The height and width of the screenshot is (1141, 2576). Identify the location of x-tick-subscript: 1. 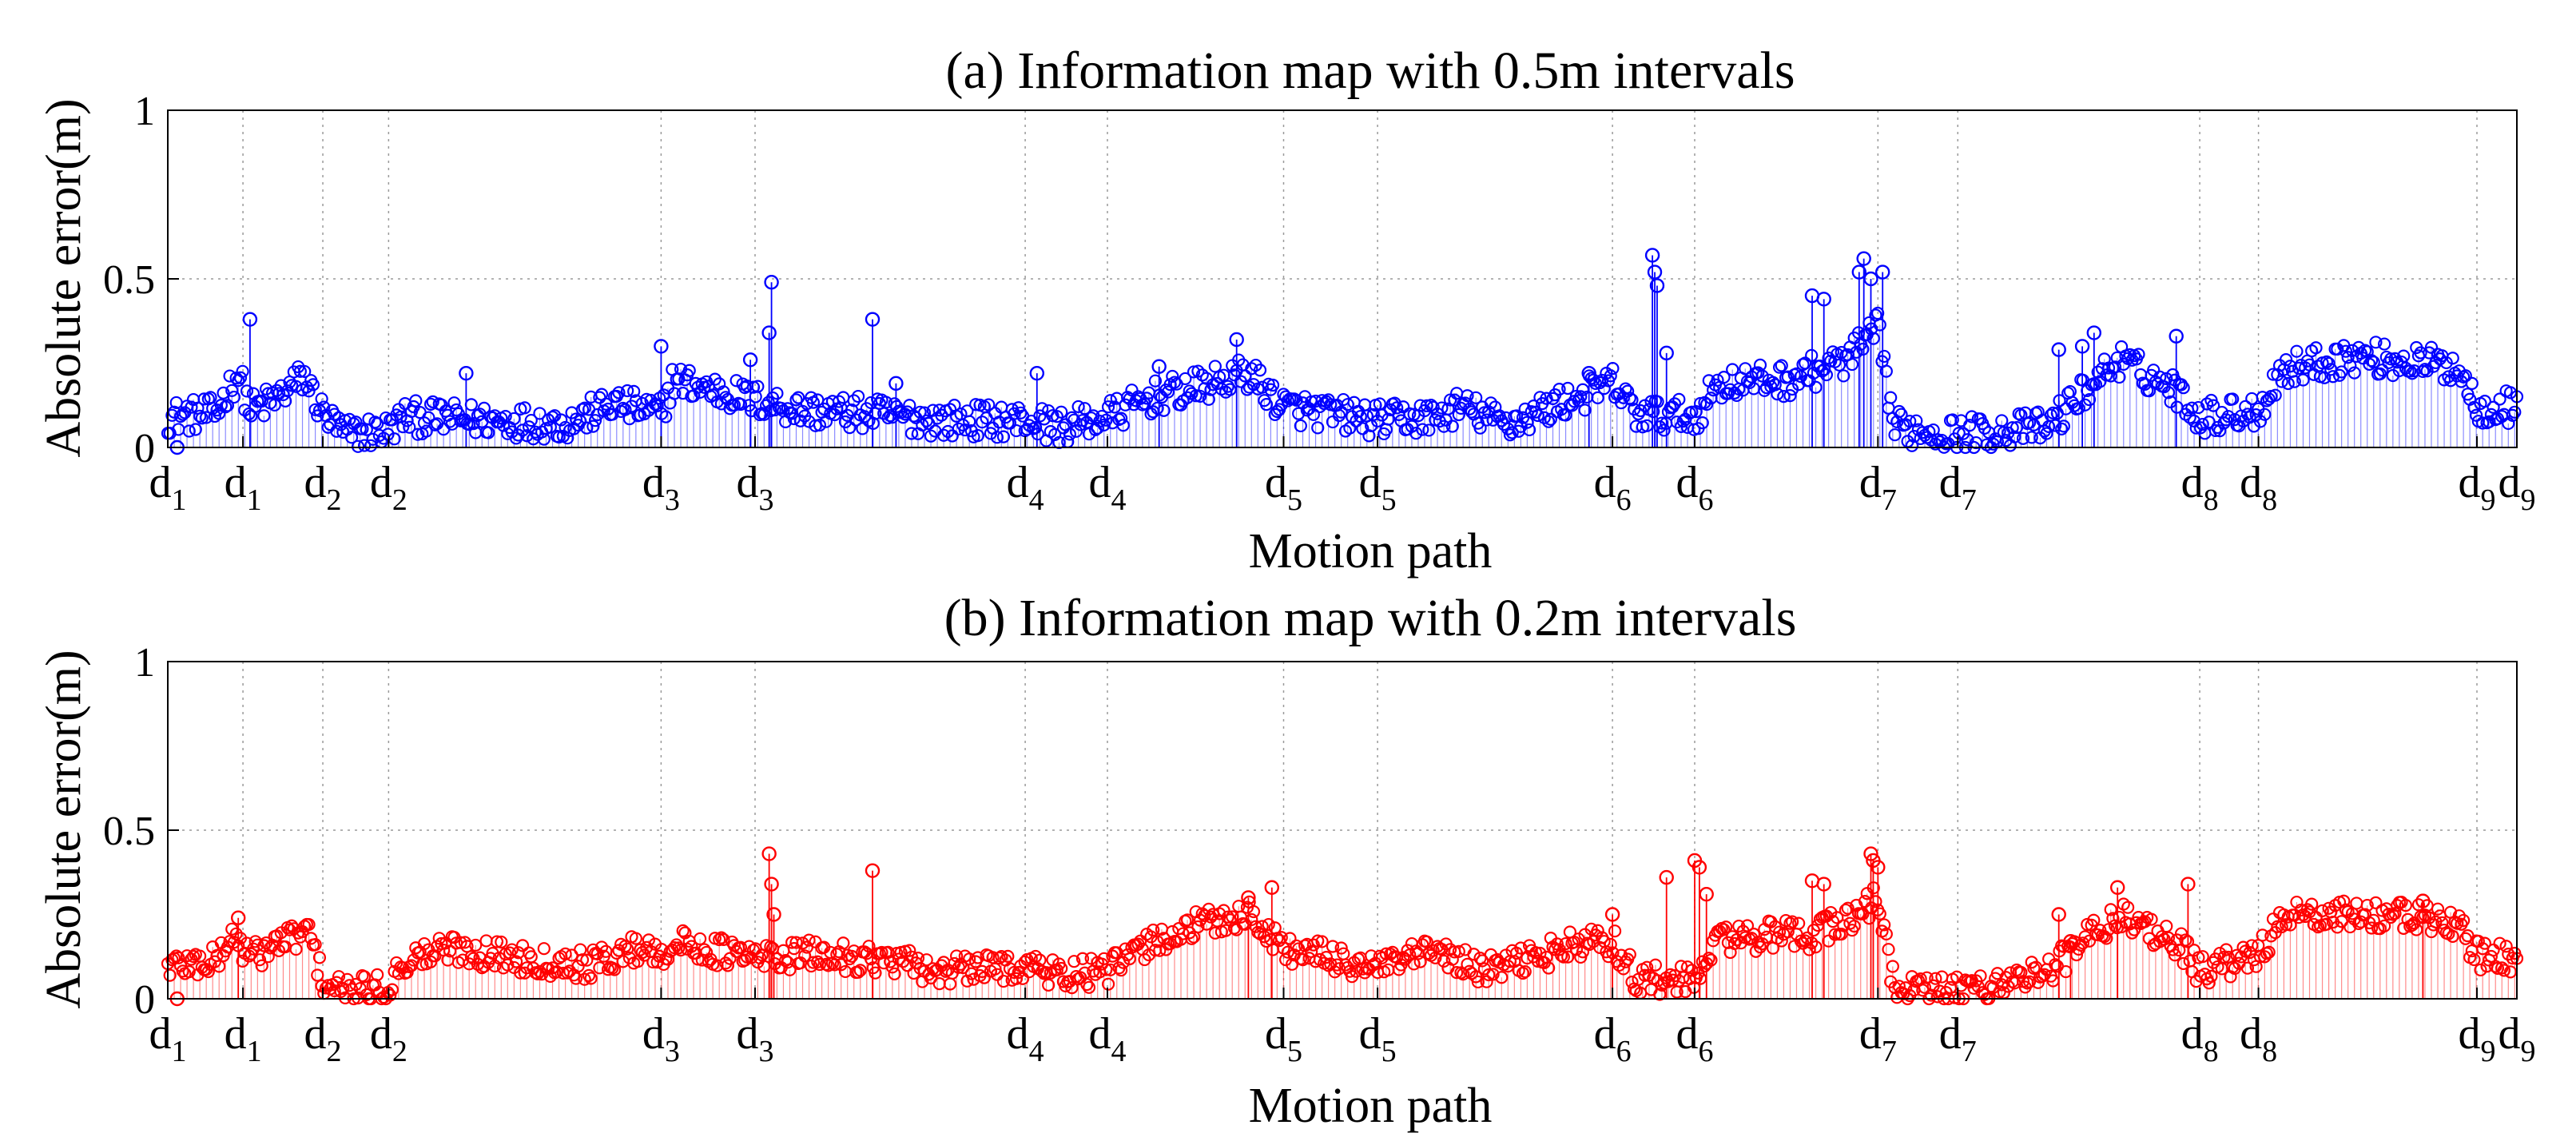
(179, 500).